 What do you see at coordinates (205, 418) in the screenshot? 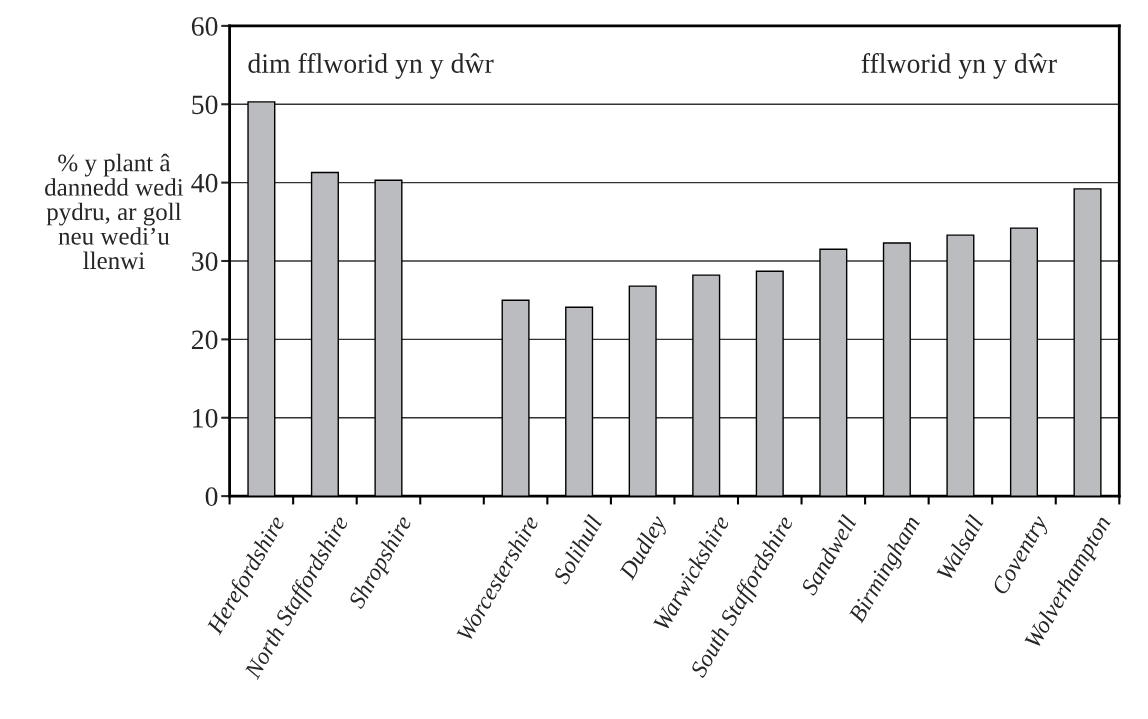
I see `y-tick-label: 10` at bounding box center [205, 418].